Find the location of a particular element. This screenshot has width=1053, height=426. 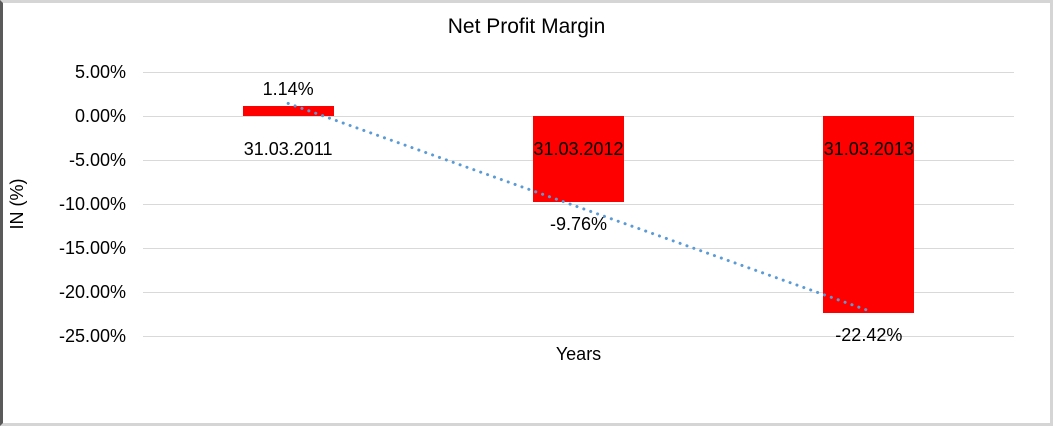

data-value-label: -22.42% is located at coordinates (869, 335).